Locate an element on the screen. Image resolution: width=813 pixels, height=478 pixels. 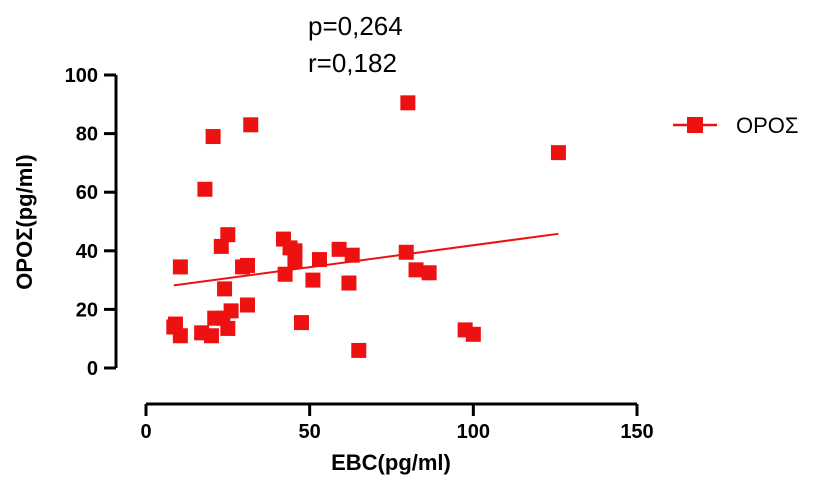
legend-marker-swatch is located at coordinates (695, 125).